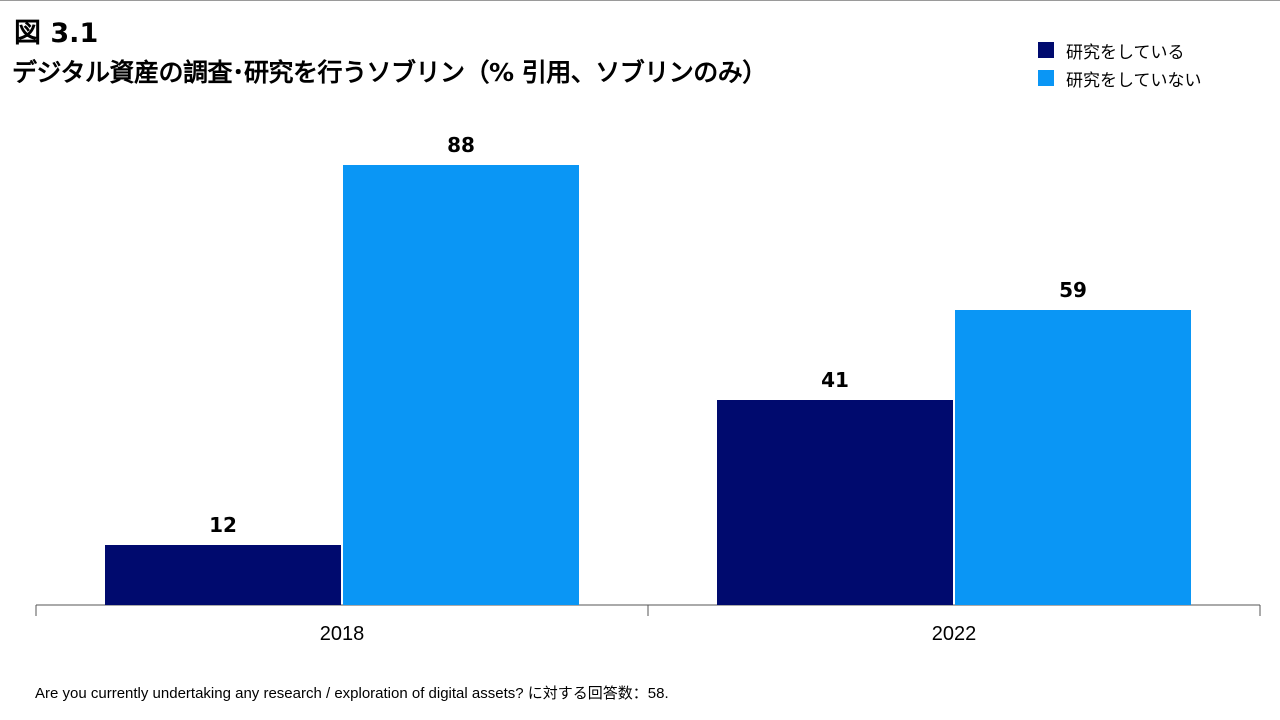 This screenshot has height=720, width=1280. I want to click on legend-label-not-researching: 研究をしていない, so click(1134, 80).